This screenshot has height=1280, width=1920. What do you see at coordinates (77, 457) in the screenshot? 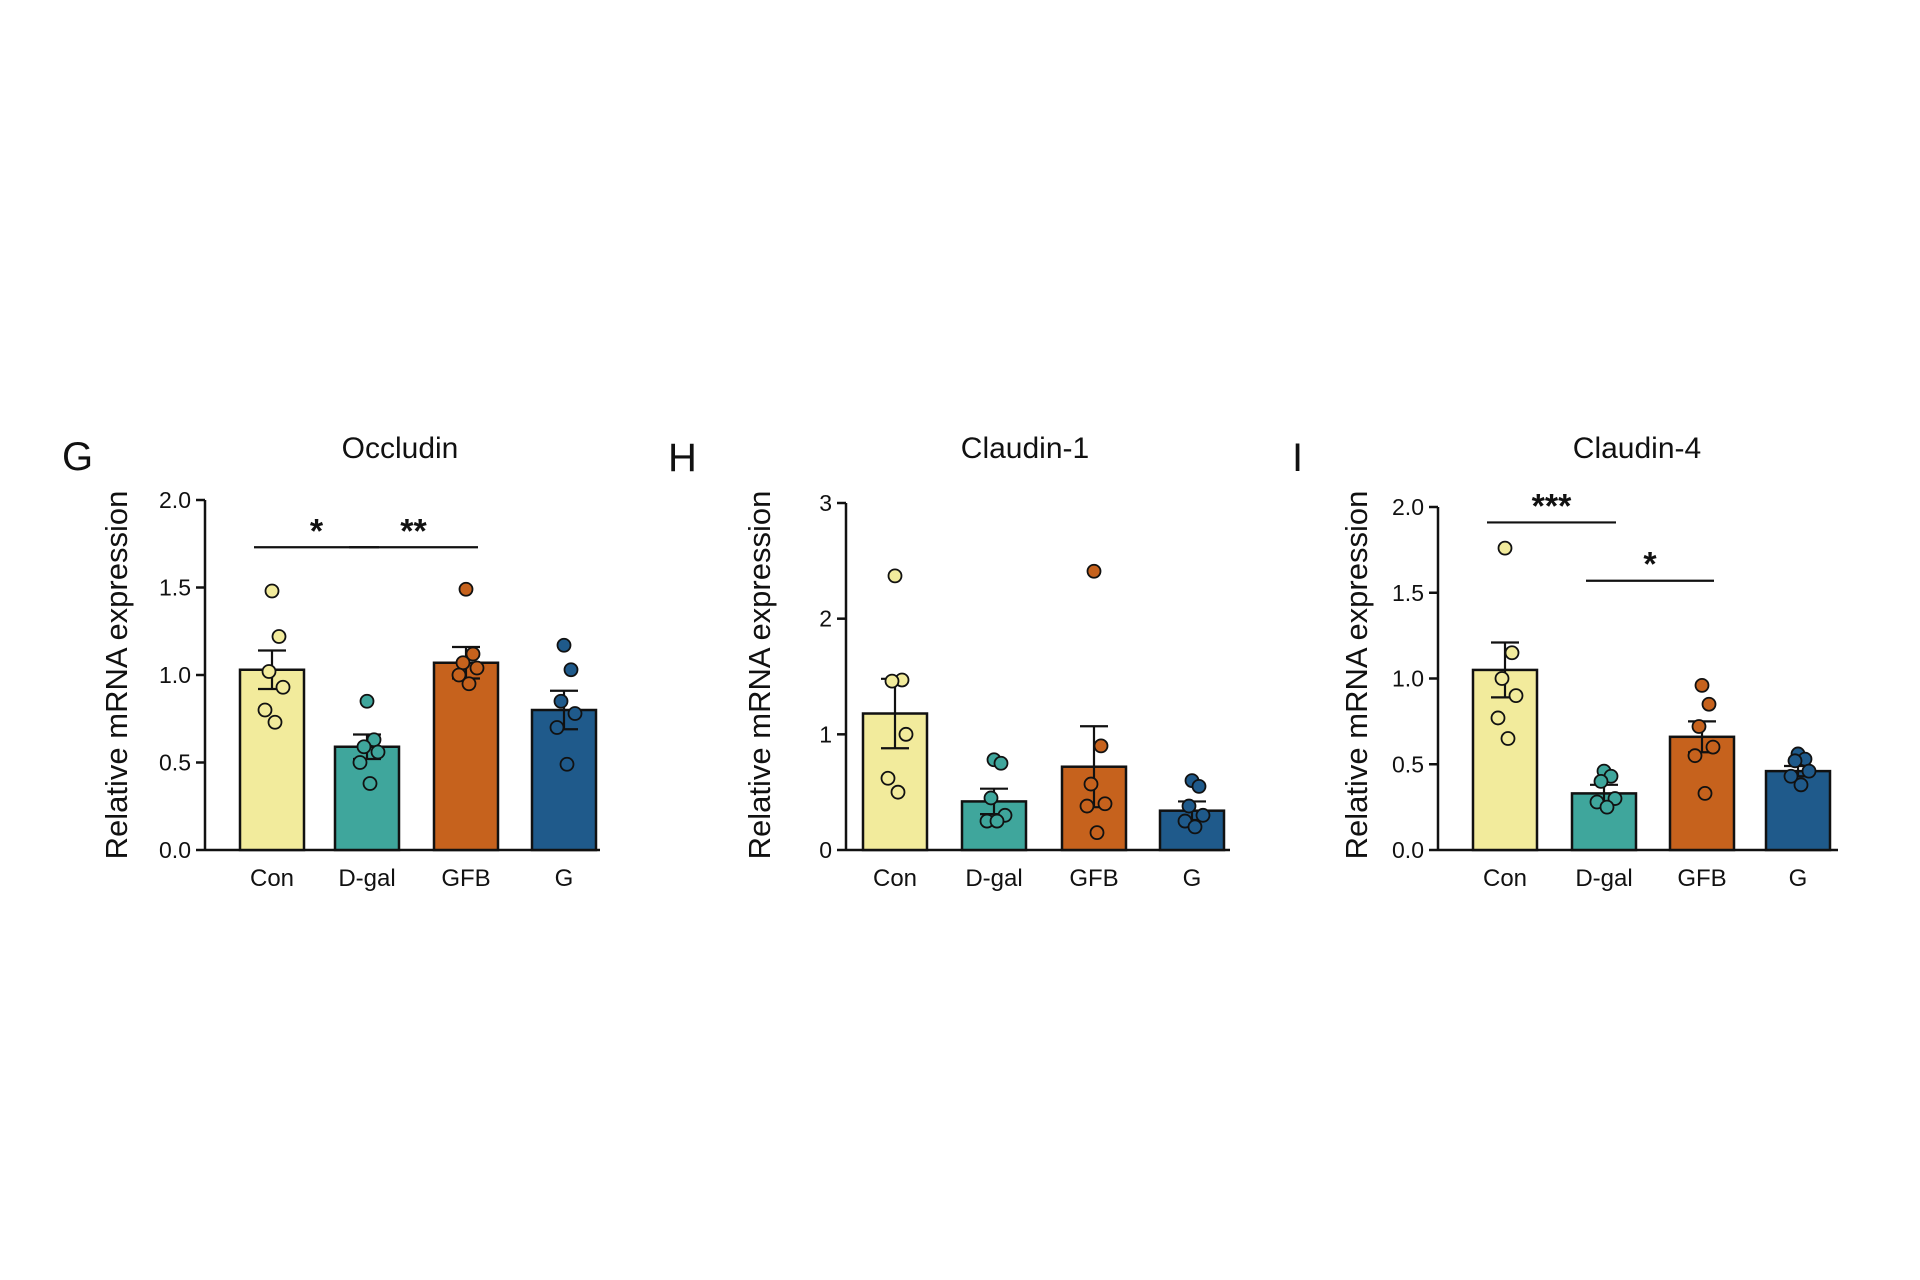
I see `panel-letter: G` at bounding box center [77, 457].